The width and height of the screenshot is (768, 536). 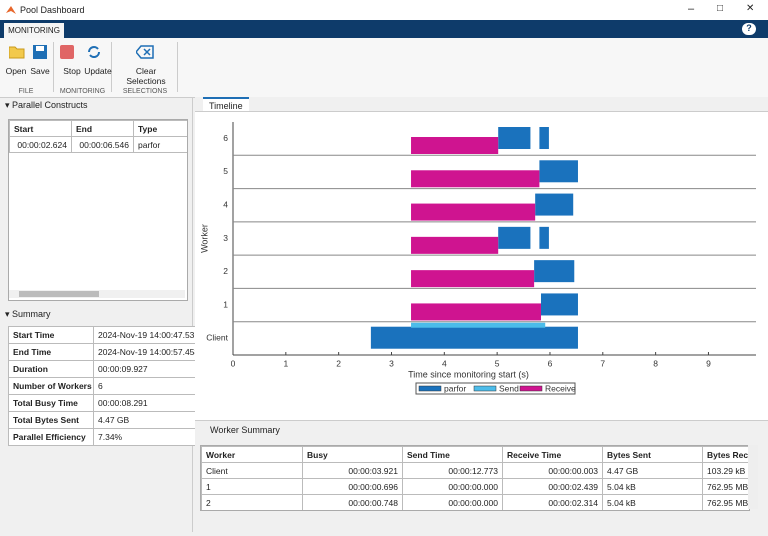 I want to click on row: Parallel Efficiency 7.34%, so click(x=106, y=437).